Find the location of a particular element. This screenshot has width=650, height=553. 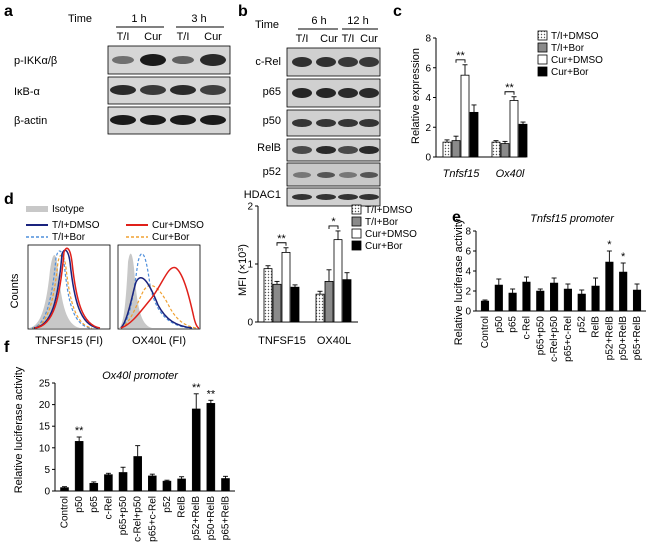

panel-f-x-tick-label: p50 is located at coordinates (79, 504).